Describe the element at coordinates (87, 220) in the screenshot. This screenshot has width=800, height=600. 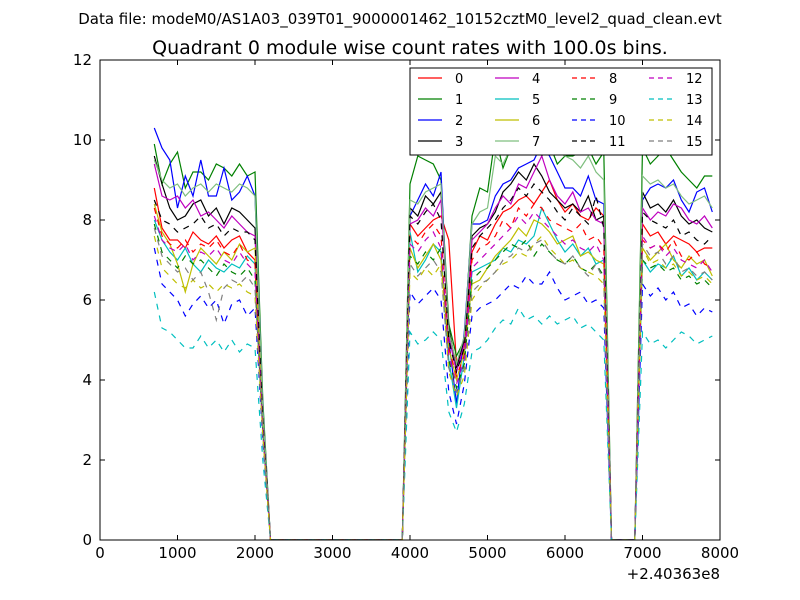
I see `y-tick-label: 8` at that location.